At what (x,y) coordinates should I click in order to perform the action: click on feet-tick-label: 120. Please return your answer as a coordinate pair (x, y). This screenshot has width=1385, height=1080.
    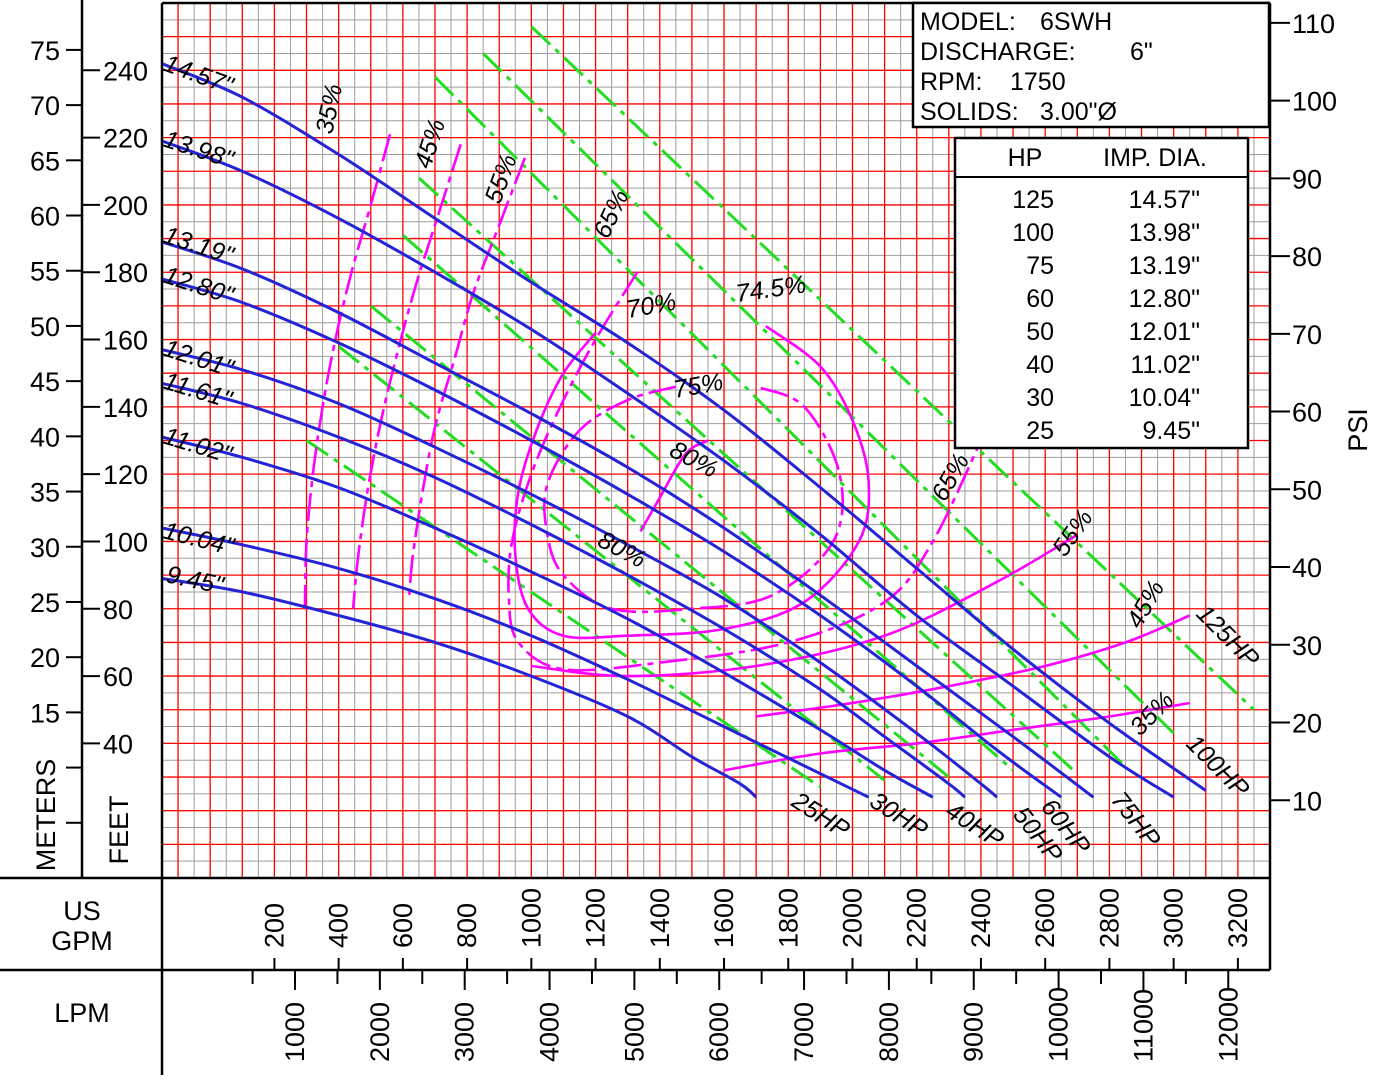
    Looking at the image, I should click on (125, 475).